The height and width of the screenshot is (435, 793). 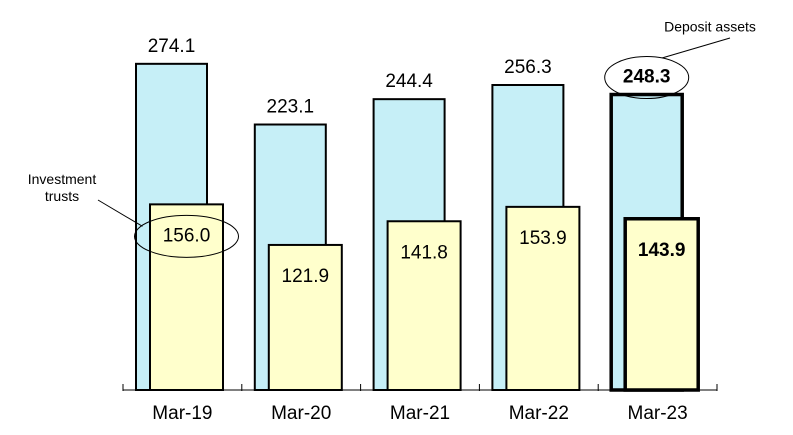 I want to click on x-tick-label: Mar-19, so click(x=182, y=413).